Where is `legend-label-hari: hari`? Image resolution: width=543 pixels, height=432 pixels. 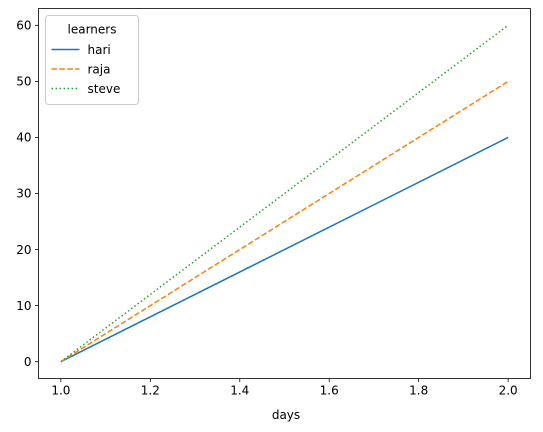
legend-label-hari: hari is located at coordinates (99, 50).